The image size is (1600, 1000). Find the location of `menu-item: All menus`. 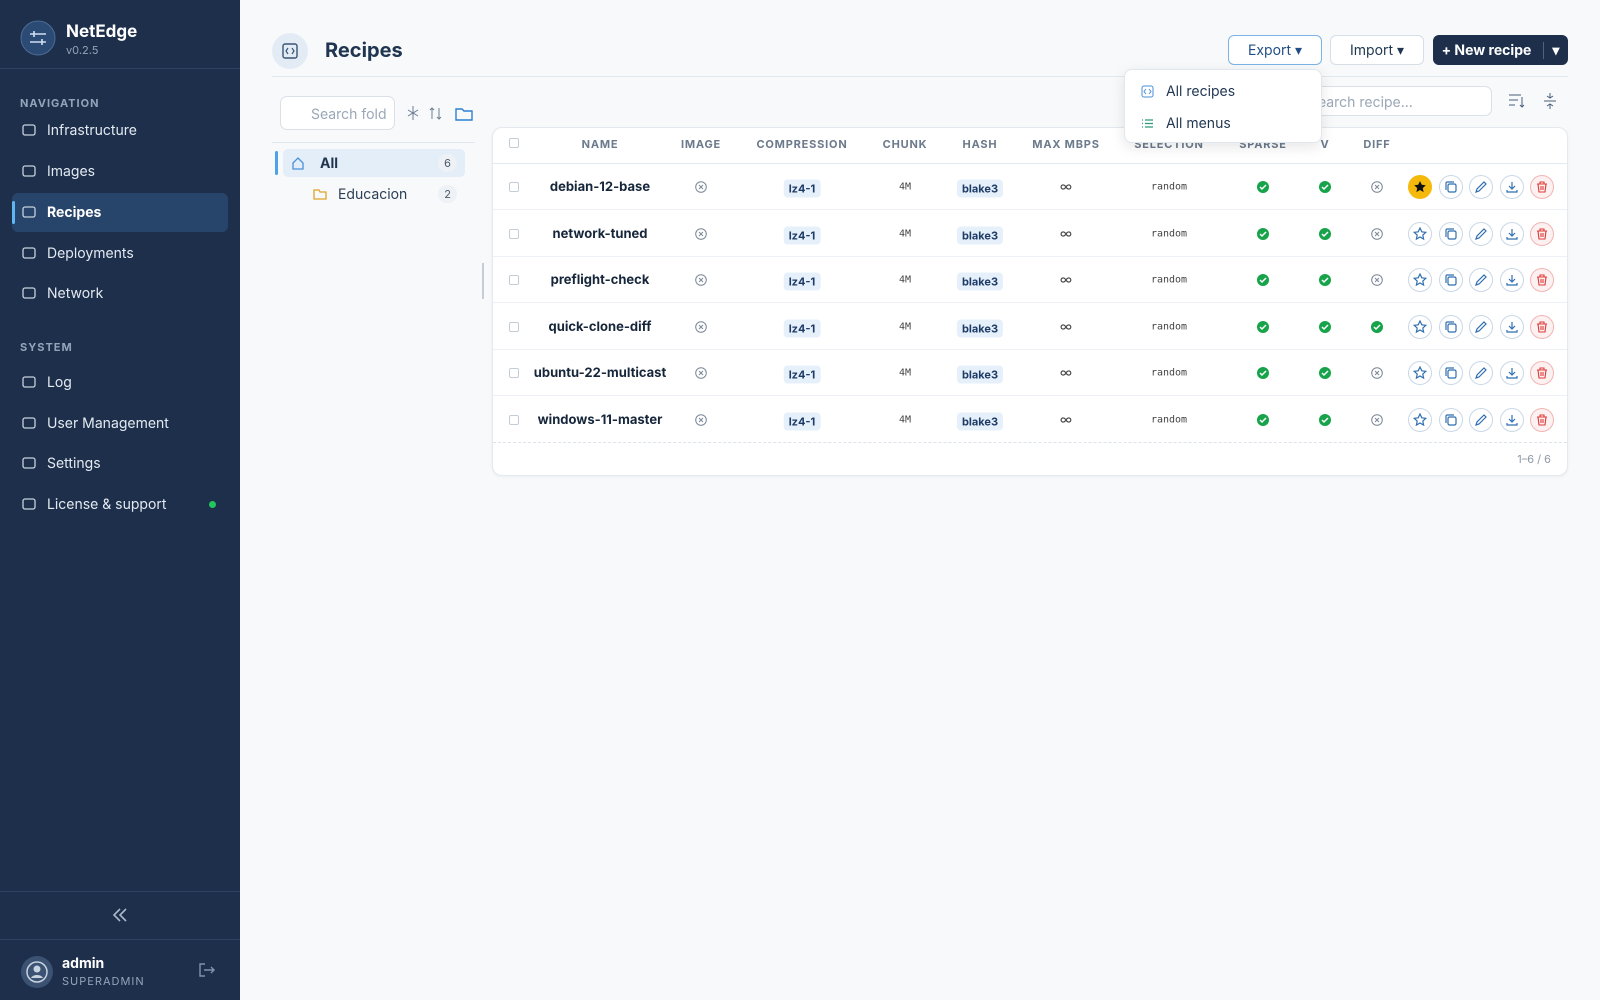

menu-item: All menus is located at coordinates (1186, 123).